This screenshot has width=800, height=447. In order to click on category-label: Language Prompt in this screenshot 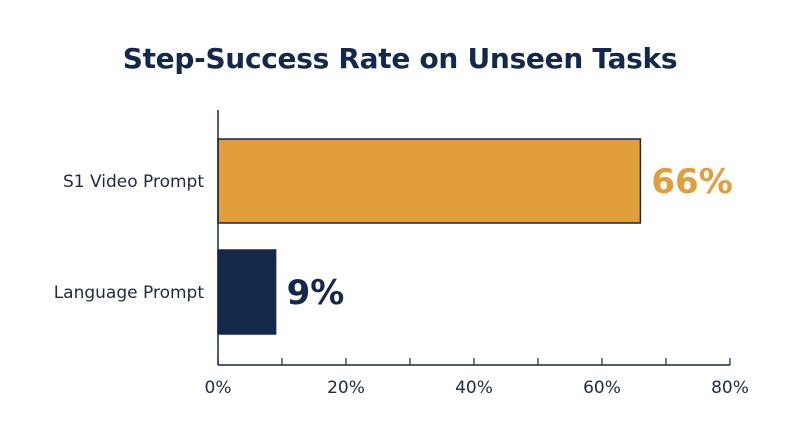, I will do `click(129, 293)`.